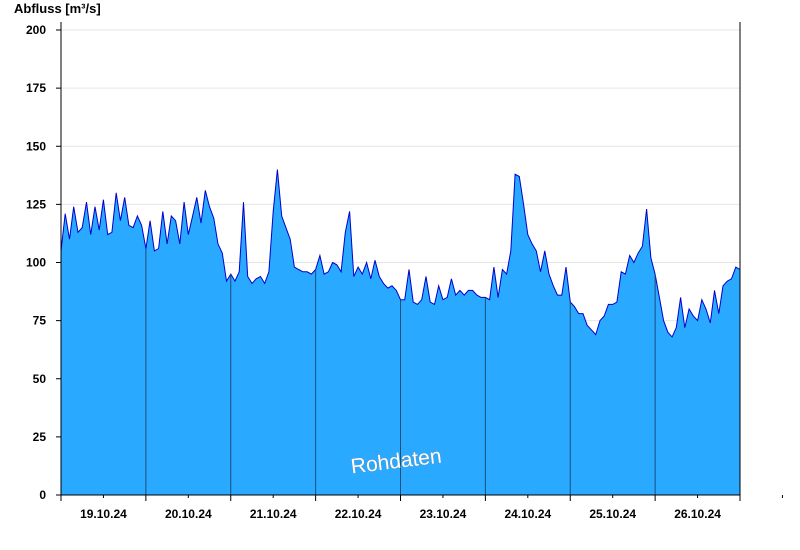 The width and height of the screenshot is (800, 550). Describe the element at coordinates (396, 462) in the screenshot. I see `rohdaten-watermark: Rohdaten` at that location.